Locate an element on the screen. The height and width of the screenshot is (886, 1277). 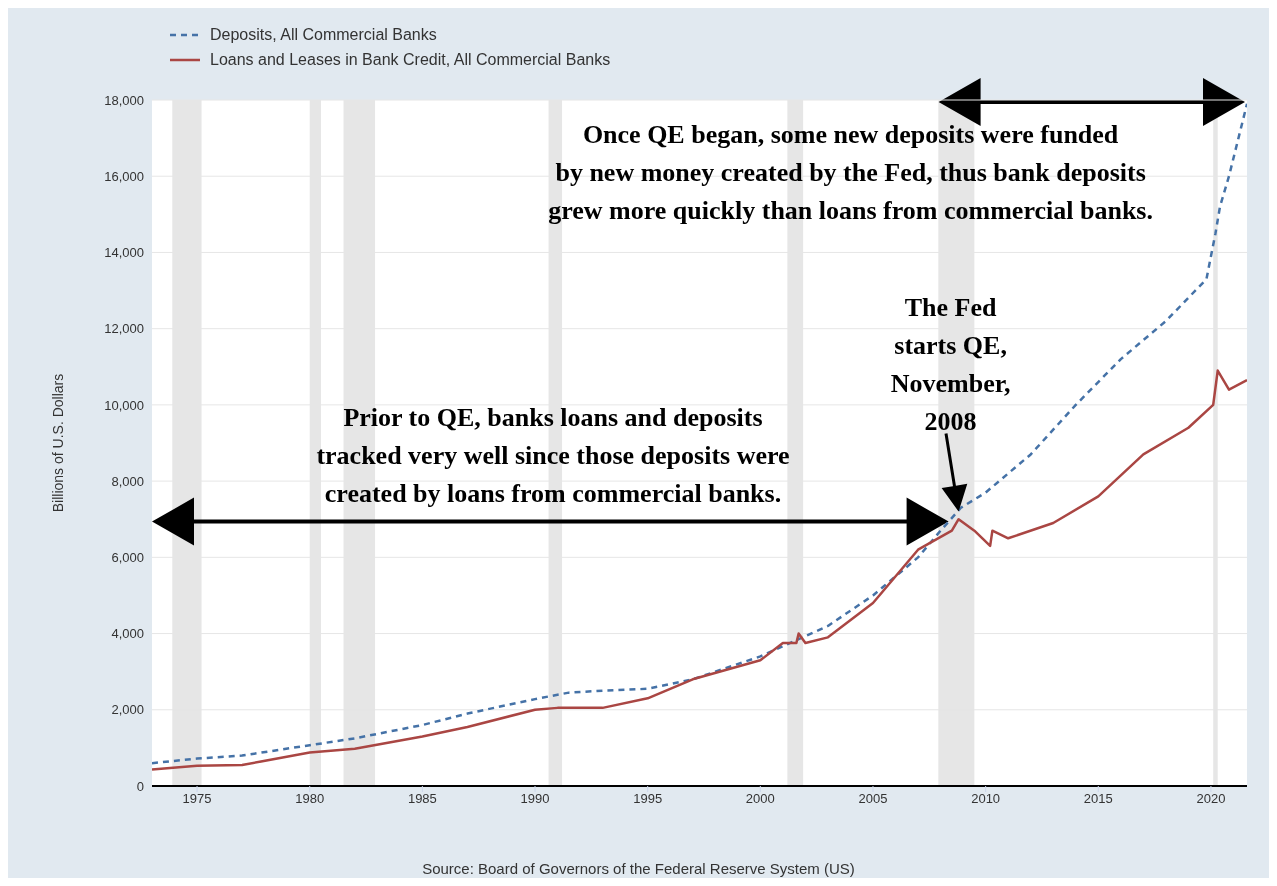
y-tick-label: 16,000 is located at coordinates (124, 176).